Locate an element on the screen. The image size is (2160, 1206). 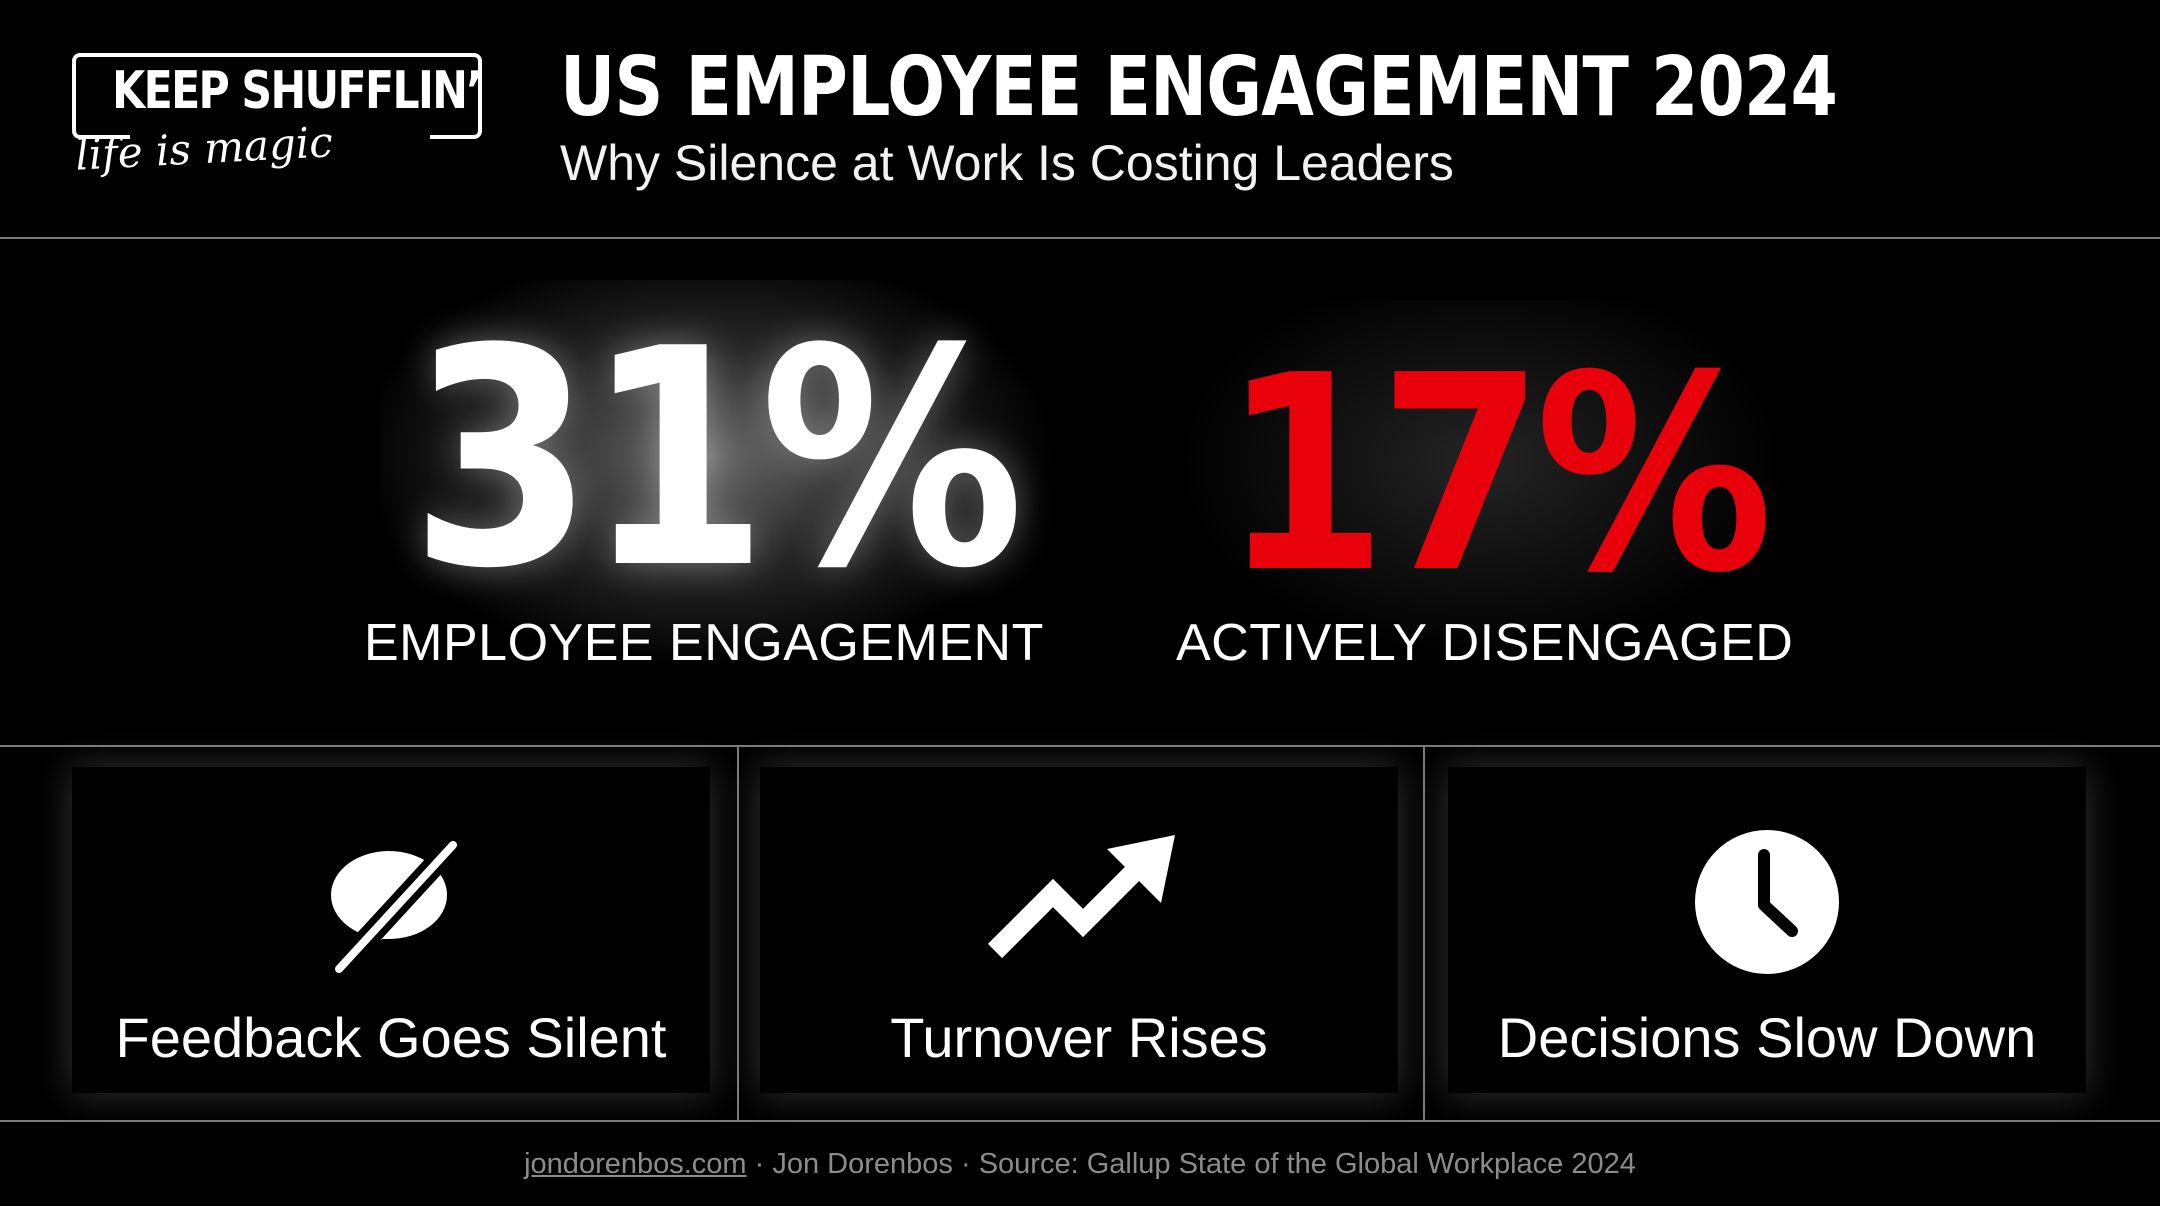
logo-tagline-backdrop is located at coordinates (280, 148).